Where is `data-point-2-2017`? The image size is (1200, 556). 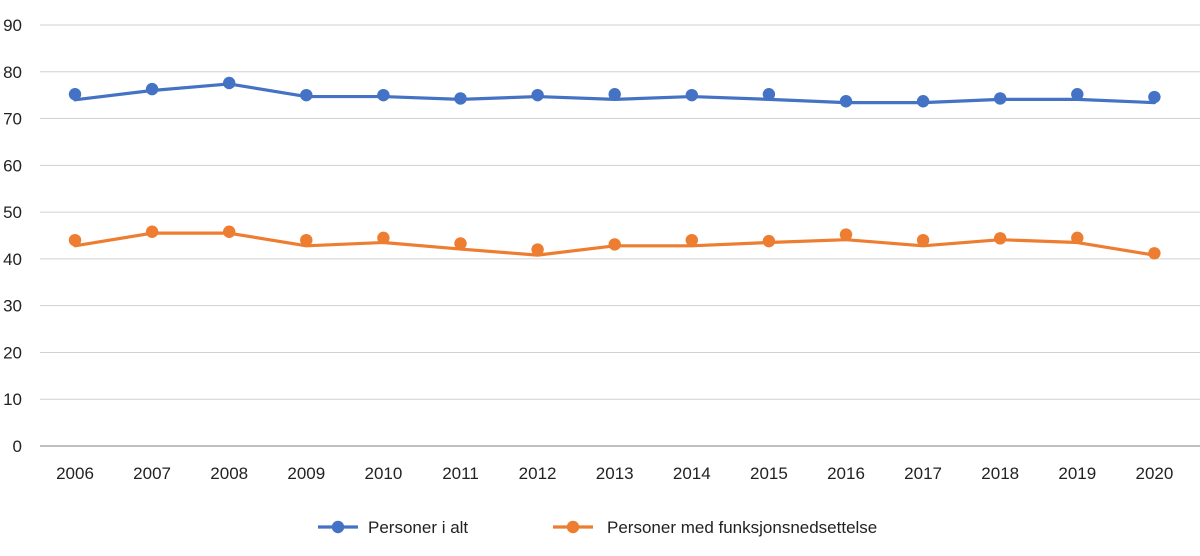 data-point-2-2017 is located at coordinates (923, 240).